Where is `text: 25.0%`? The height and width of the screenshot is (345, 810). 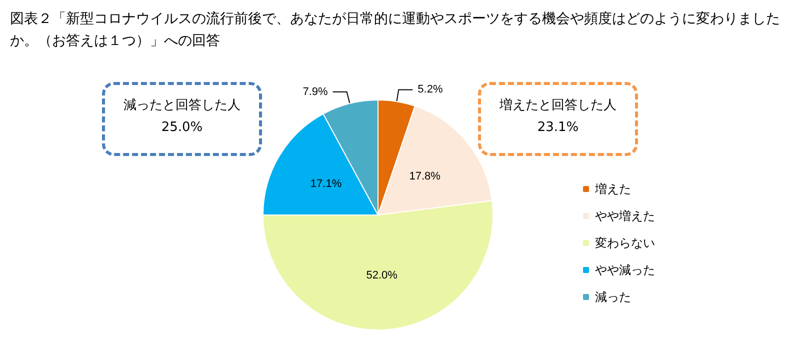 text: 25.0% is located at coordinates (182, 128).